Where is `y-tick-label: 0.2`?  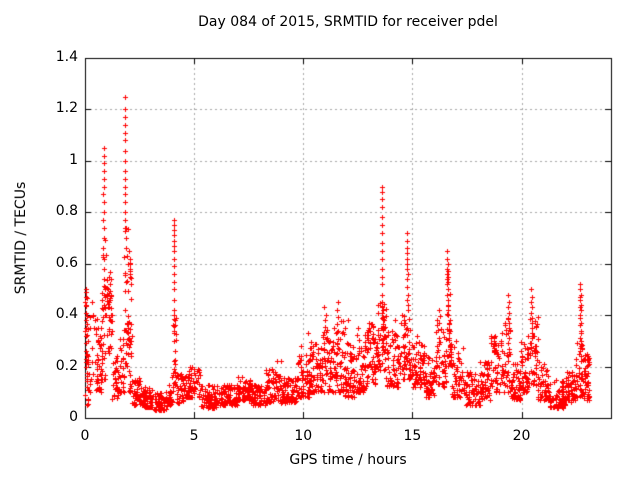 y-tick-label: 0.2 is located at coordinates (66, 365).